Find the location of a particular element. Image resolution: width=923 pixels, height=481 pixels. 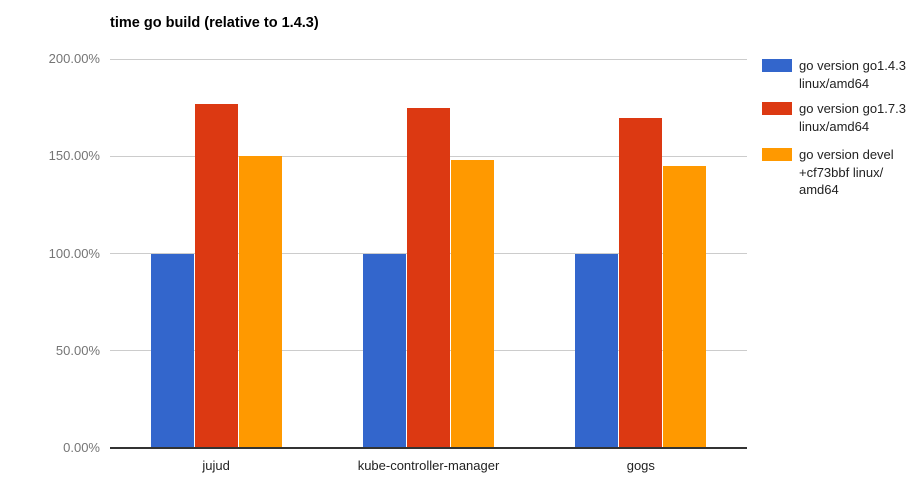

legend-item-label: go version go1.4.3 linux/amd64 is located at coordinates (852, 74).